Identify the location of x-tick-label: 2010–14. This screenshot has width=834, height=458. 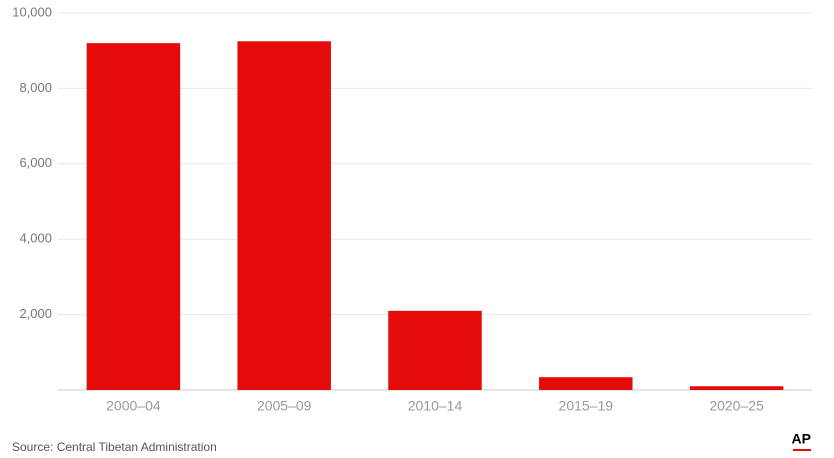
(435, 406).